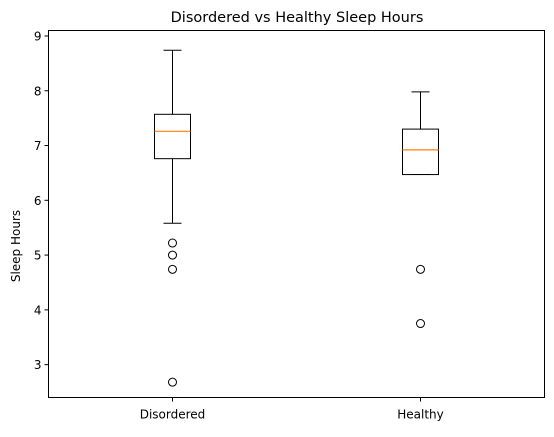 The height and width of the screenshot is (437, 554). Describe the element at coordinates (420, 152) in the screenshot. I see `healthy-box` at that location.